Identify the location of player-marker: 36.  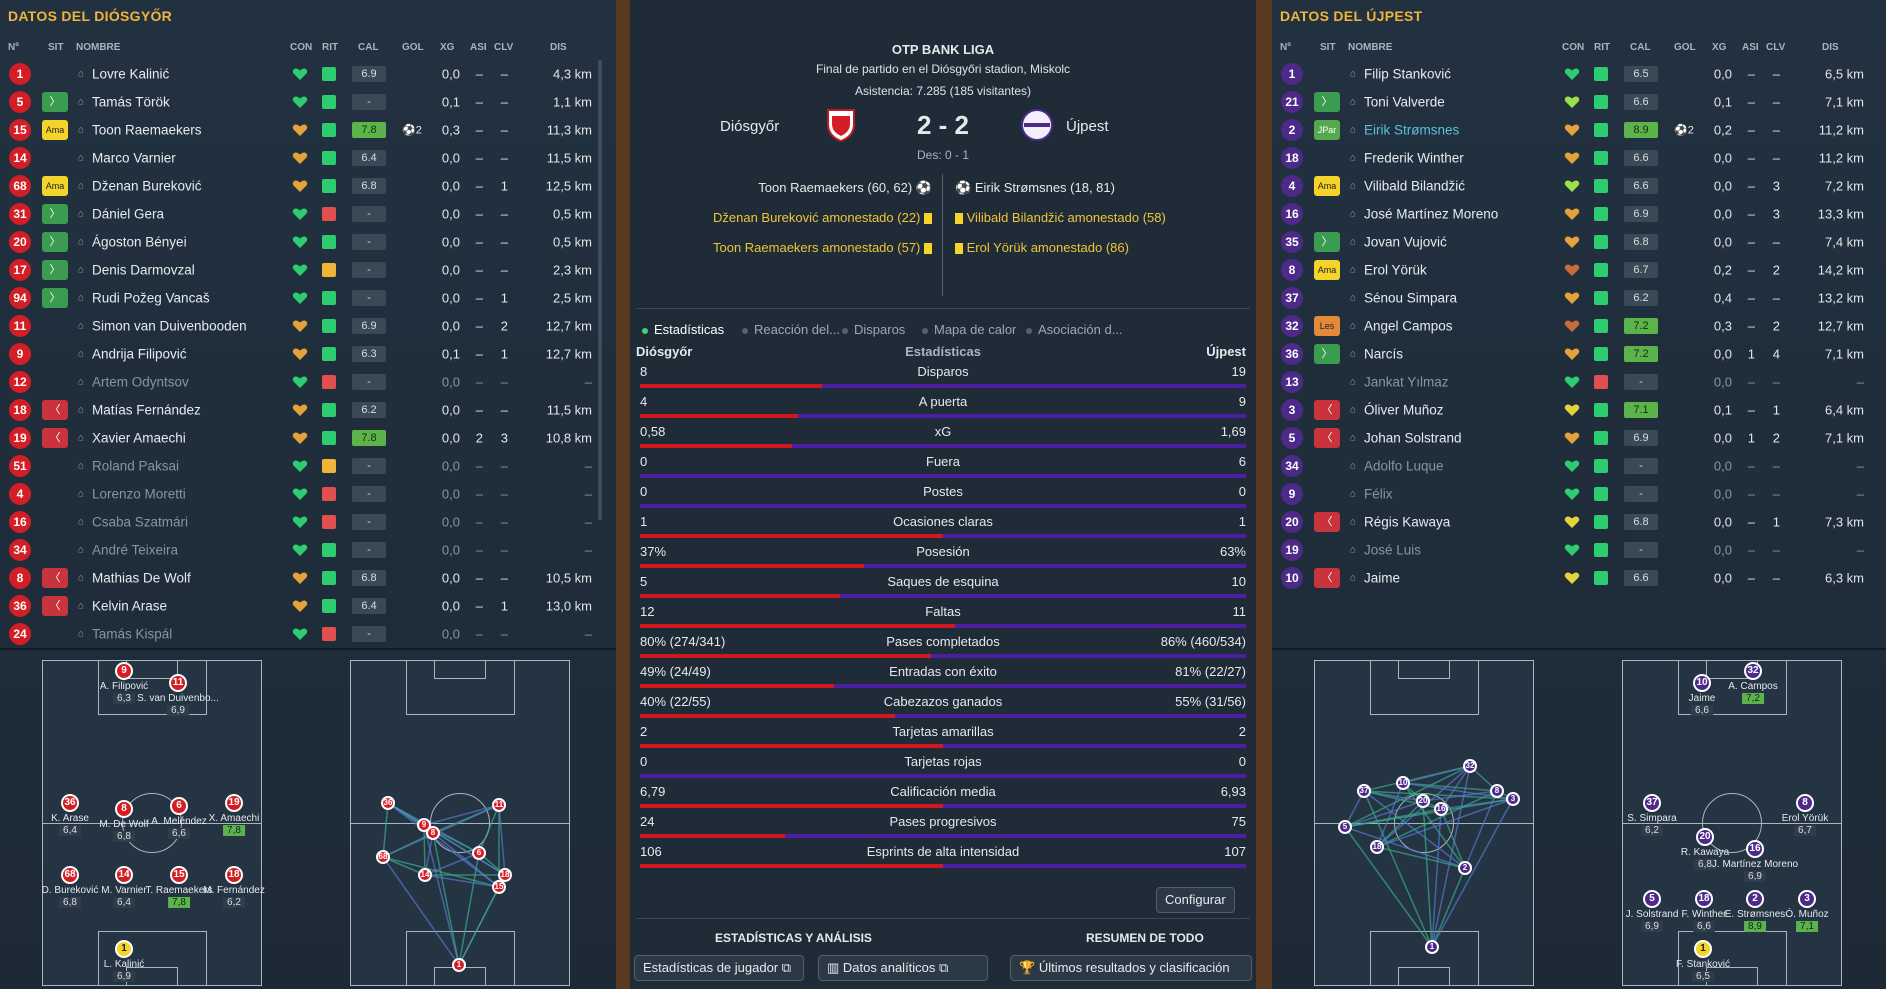
(70, 803).